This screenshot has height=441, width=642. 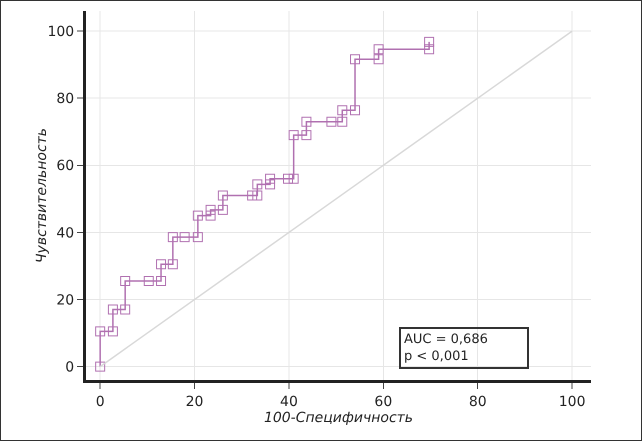 What do you see at coordinates (383, 402) in the screenshot?
I see `x-tick-label: 60` at bounding box center [383, 402].